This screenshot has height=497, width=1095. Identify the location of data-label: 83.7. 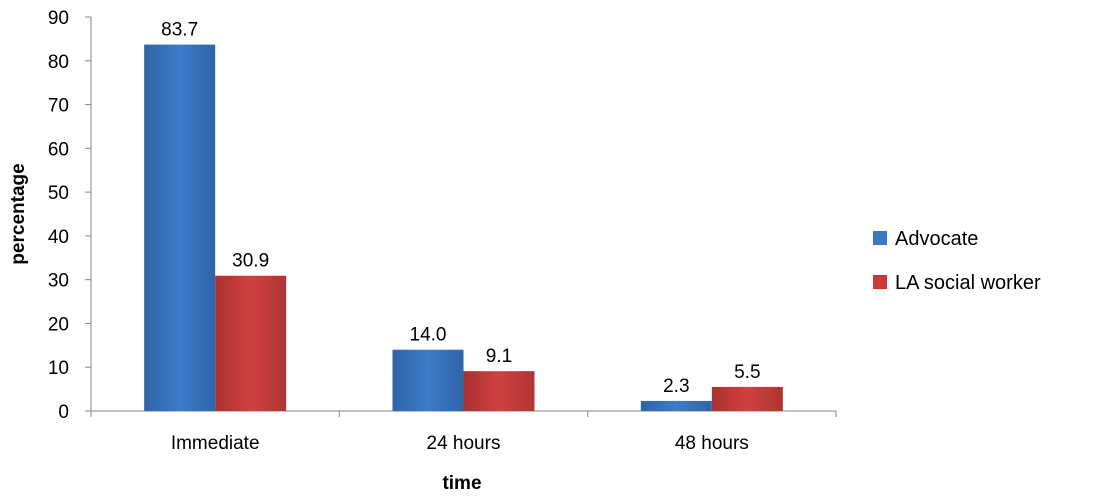
(179, 30).